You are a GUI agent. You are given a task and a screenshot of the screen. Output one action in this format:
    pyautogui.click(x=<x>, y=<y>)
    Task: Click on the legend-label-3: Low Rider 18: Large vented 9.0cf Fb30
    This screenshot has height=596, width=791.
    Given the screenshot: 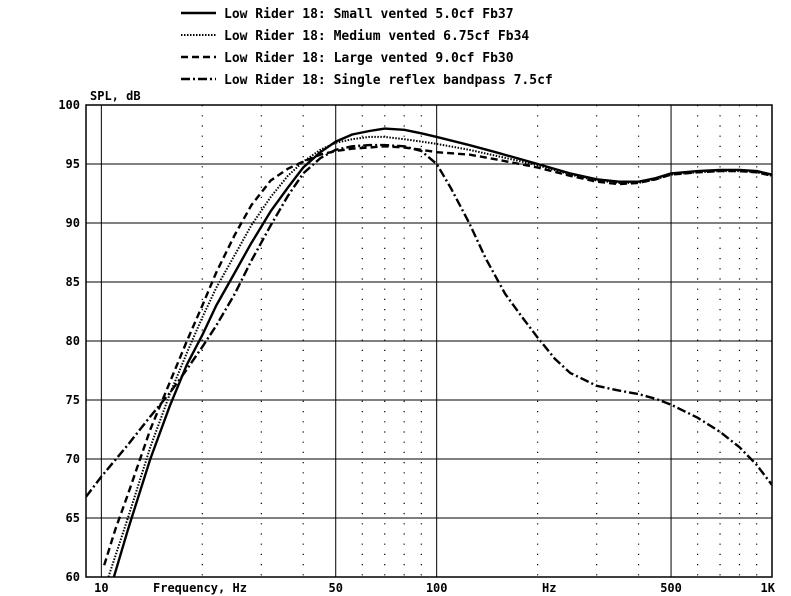 What is the action you would take?
    pyautogui.click(x=369, y=58)
    